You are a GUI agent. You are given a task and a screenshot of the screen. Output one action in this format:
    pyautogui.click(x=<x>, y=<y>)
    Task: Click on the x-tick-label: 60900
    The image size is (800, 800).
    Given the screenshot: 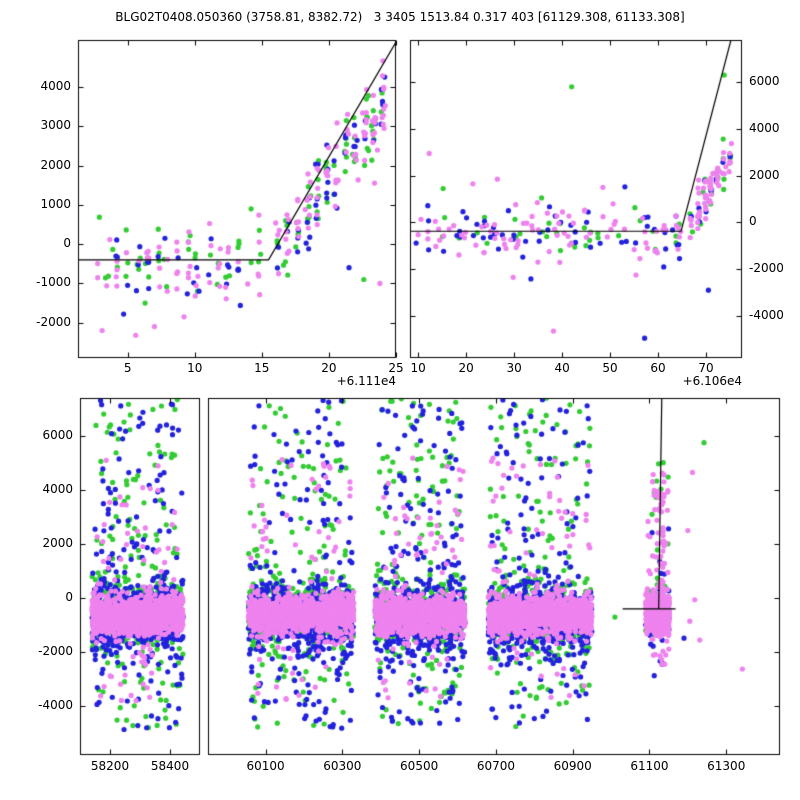 What is the action you would take?
    pyautogui.click(x=572, y=766)
    